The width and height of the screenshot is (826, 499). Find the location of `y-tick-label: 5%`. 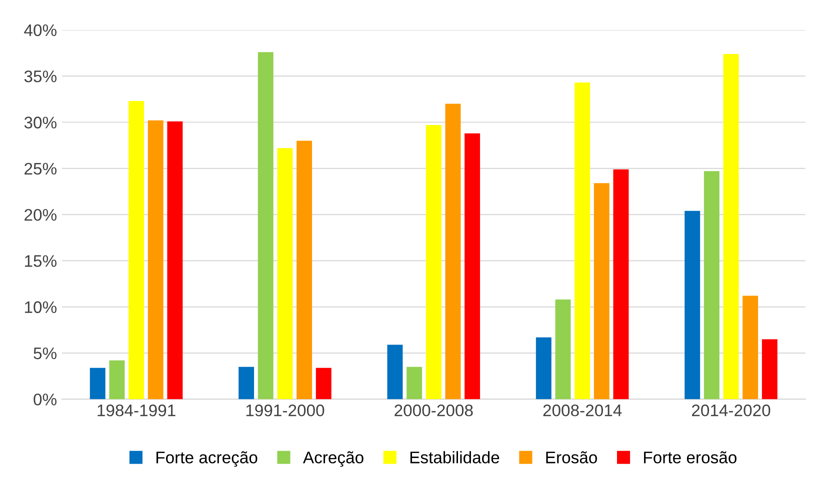

y-tick-label: 5% is located at coordinates (45, 354).